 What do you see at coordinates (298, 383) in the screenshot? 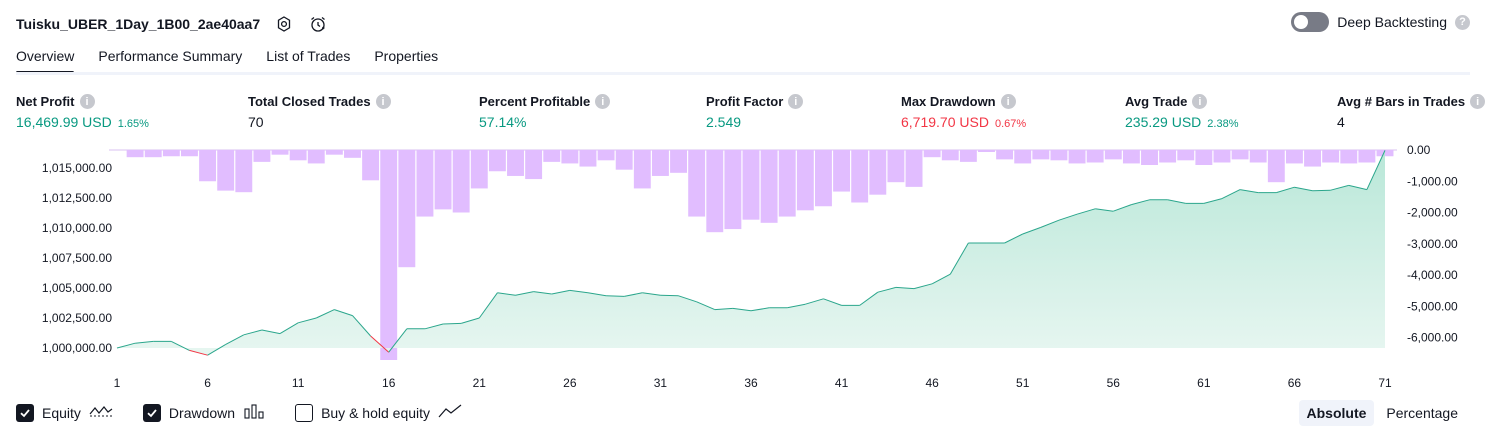
I see `x-axis-tick: 11` at bounding box center [298, 383].